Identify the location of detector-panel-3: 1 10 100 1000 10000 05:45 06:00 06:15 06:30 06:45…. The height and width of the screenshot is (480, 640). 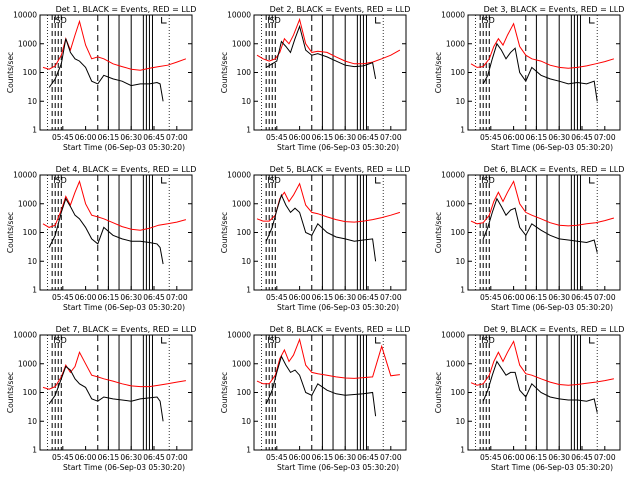
(529, 78).